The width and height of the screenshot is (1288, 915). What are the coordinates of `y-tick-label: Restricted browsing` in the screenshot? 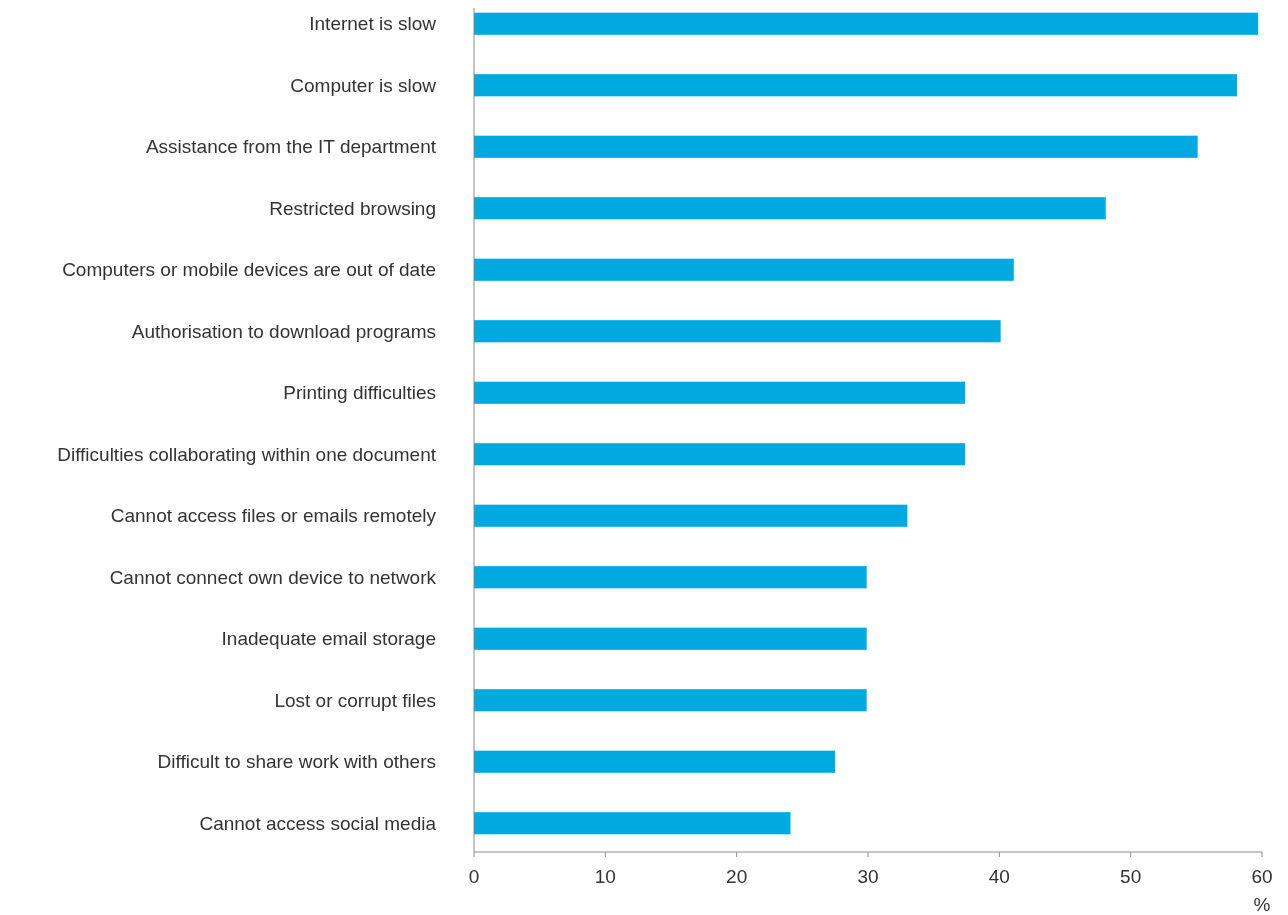 It's located at (352, 208).